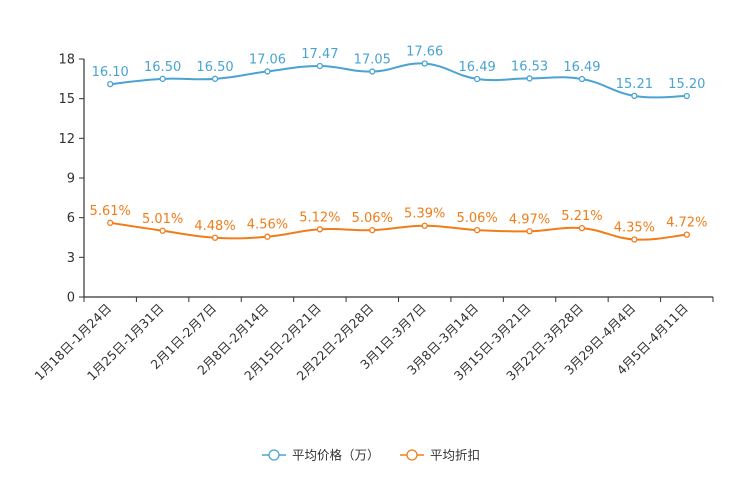  Describe the element at coordinates (336, 455) in the screenshot. I see `legend-label: 平均价格（万）` at that location.